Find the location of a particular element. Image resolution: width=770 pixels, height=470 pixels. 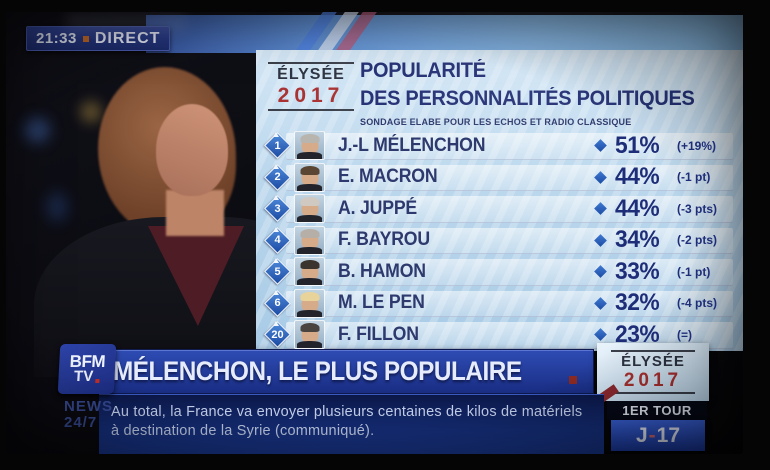

poll-row: 20 F. FILLON 23% (=) is located at coordinates (499, 335).